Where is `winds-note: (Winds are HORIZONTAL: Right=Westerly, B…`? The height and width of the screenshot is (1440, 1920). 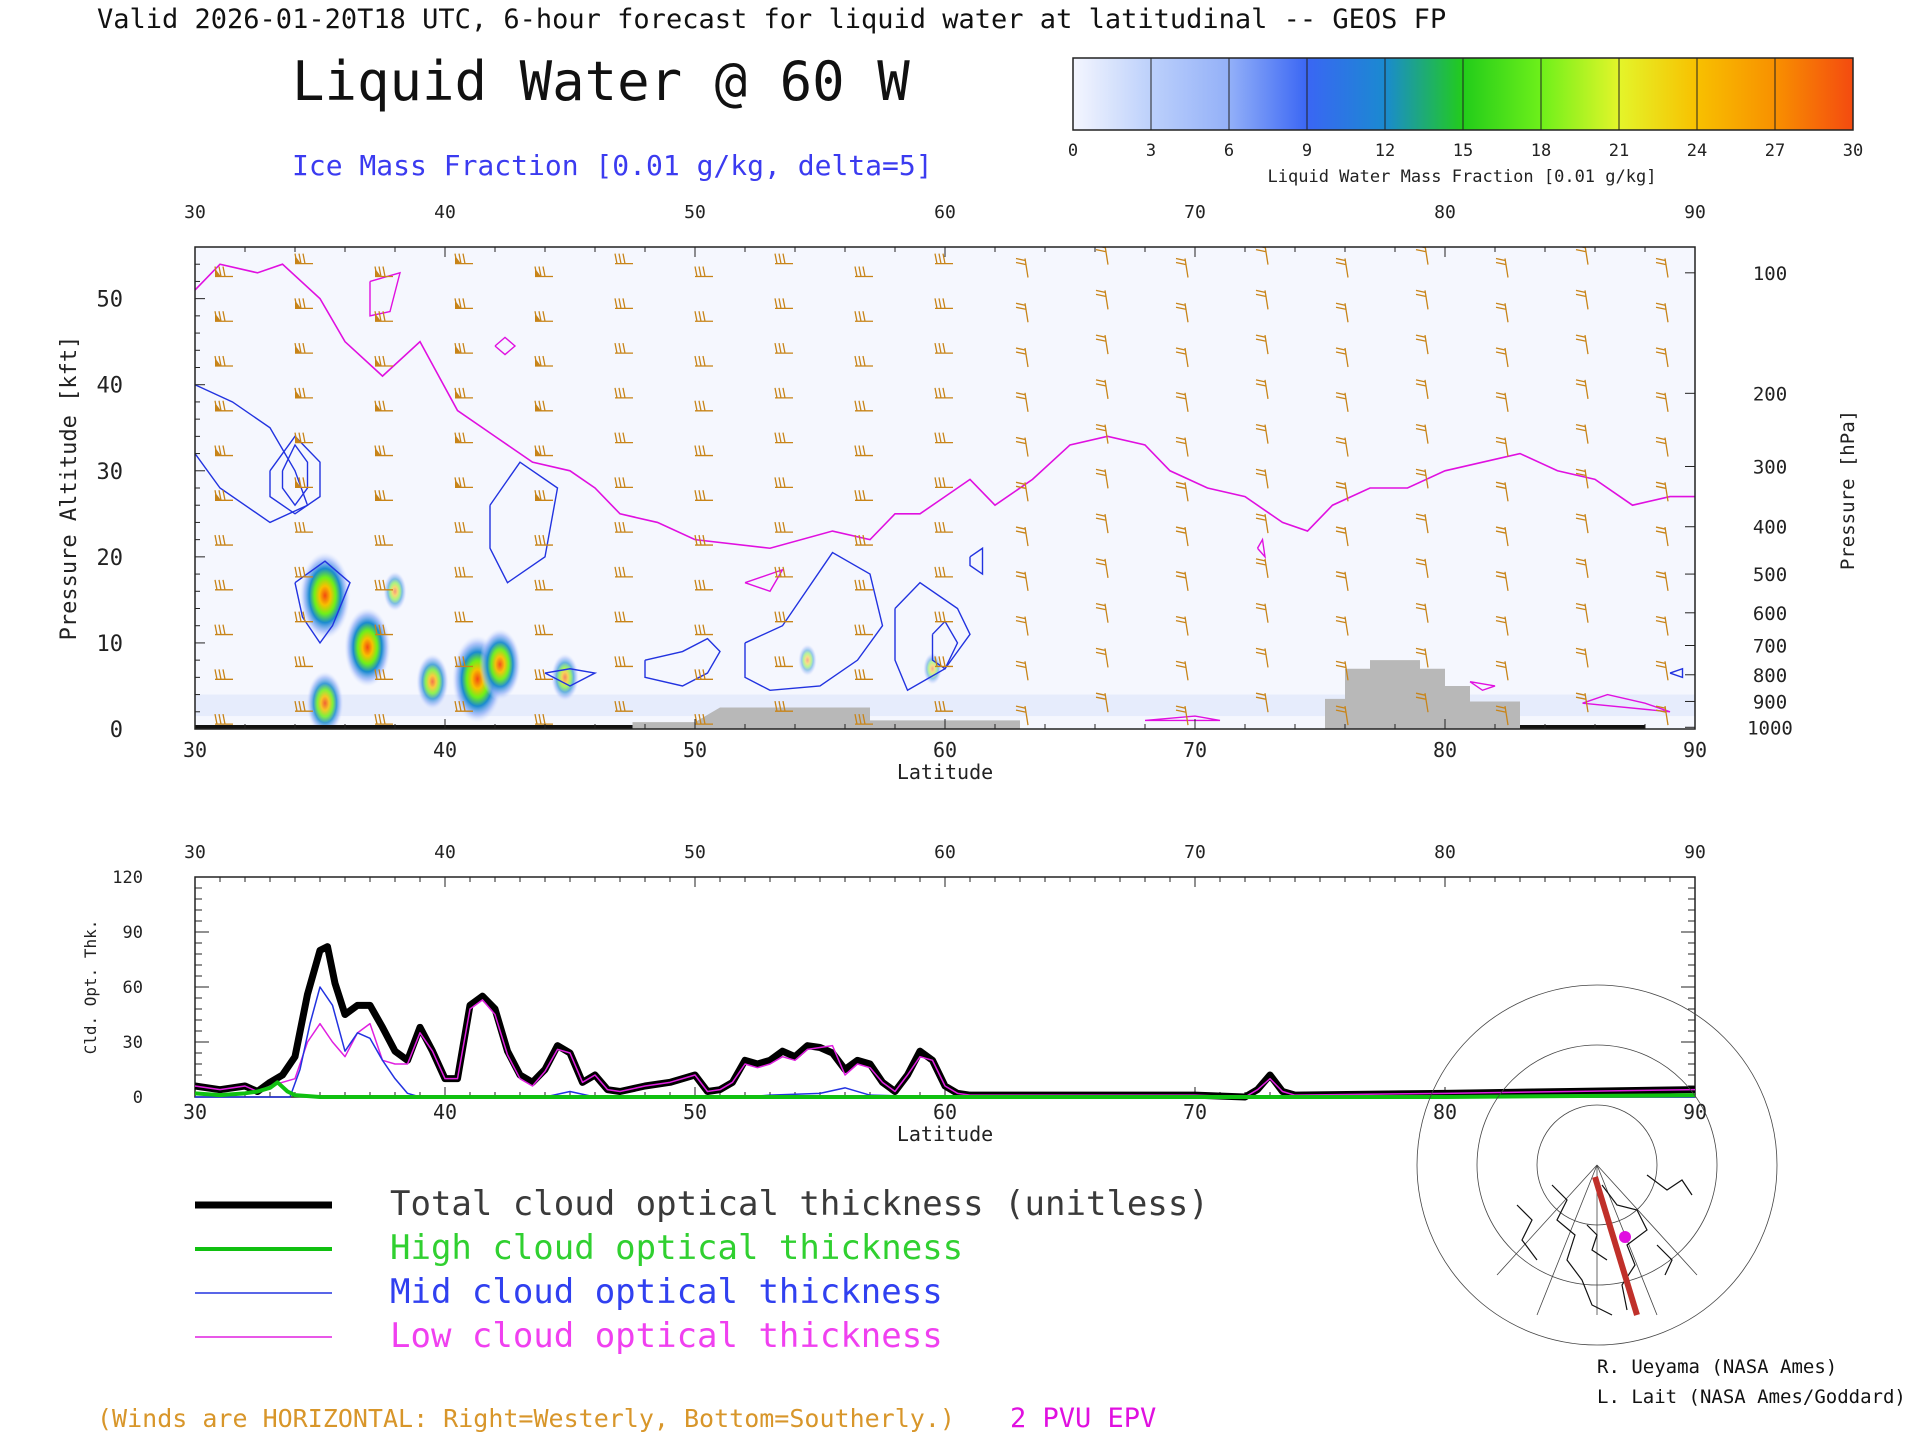 winds-note: (Winds are HORIZONTAL: Right=Westerly, B… is located at coordinates (526, 1418).